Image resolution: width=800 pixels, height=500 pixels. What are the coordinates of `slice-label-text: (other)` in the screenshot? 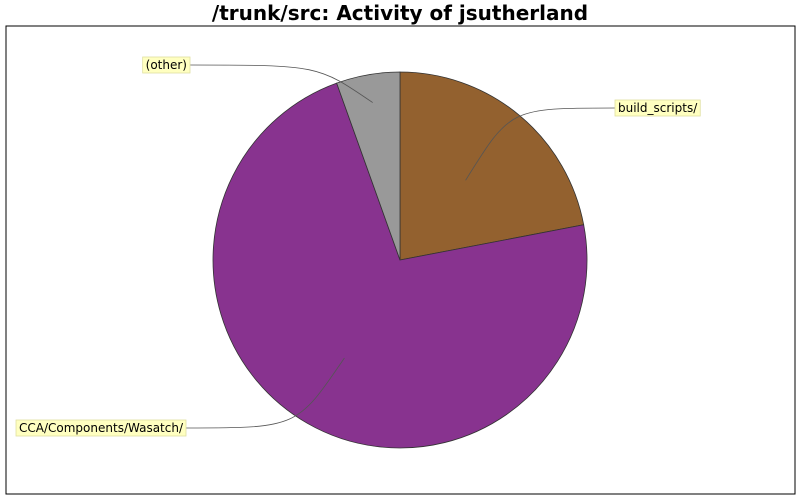 It's located at (166, 65).